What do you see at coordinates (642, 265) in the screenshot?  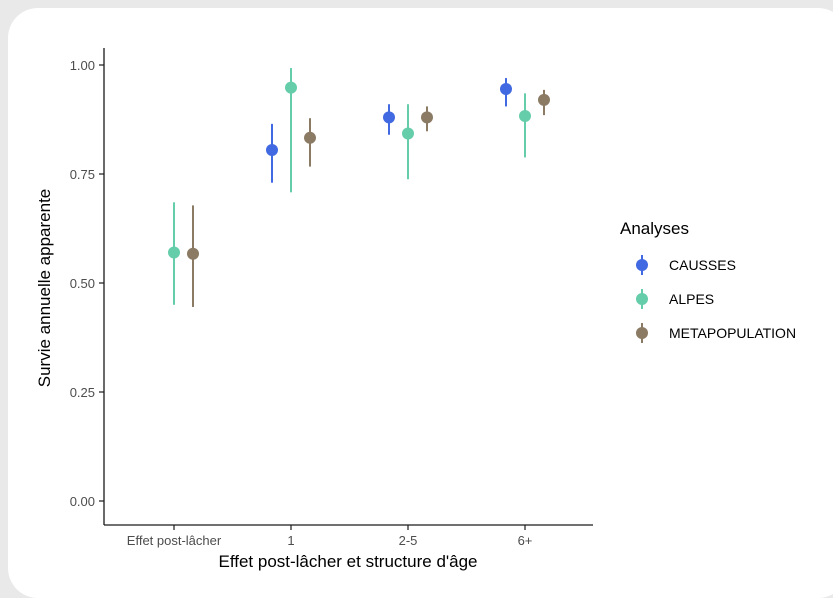 I see `legend-key-point-causses` at bounding box center [642, 265].